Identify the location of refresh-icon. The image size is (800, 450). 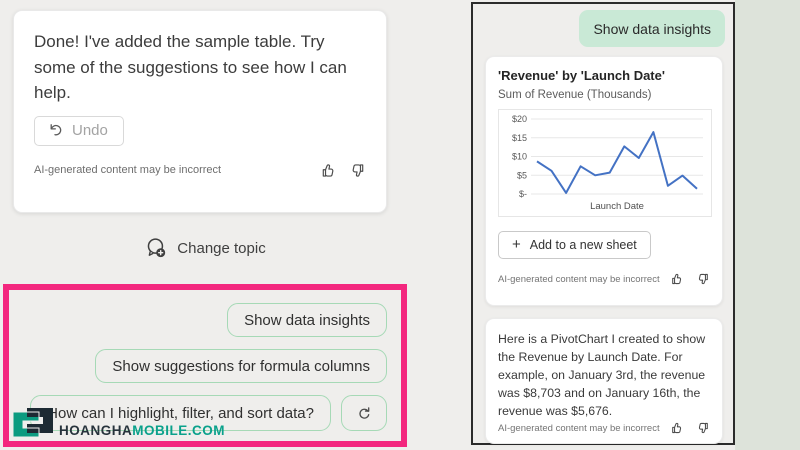
(364, 413).